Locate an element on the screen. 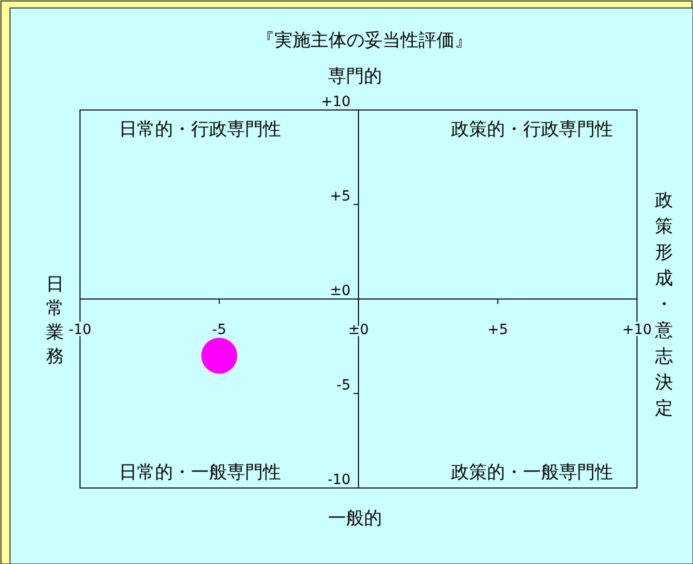 The image size is (693, 564). text: 専門的 is located at coordinates (355, 76).